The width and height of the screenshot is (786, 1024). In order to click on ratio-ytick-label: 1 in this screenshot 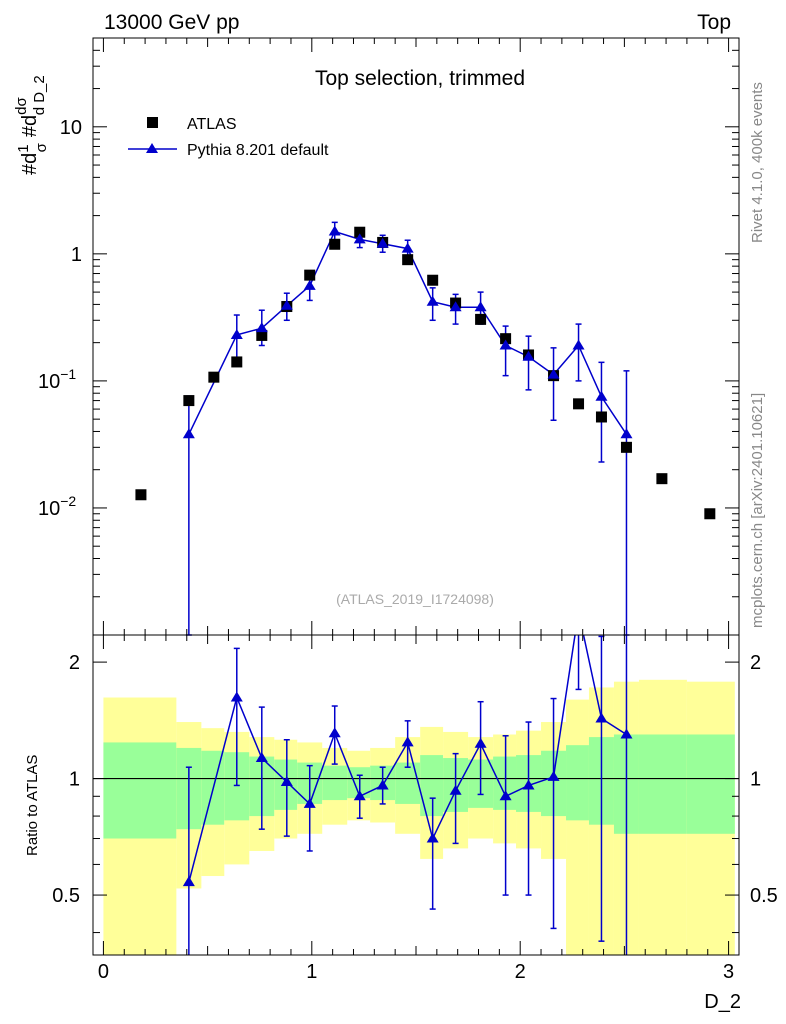, I will do `click(74, 780)`.